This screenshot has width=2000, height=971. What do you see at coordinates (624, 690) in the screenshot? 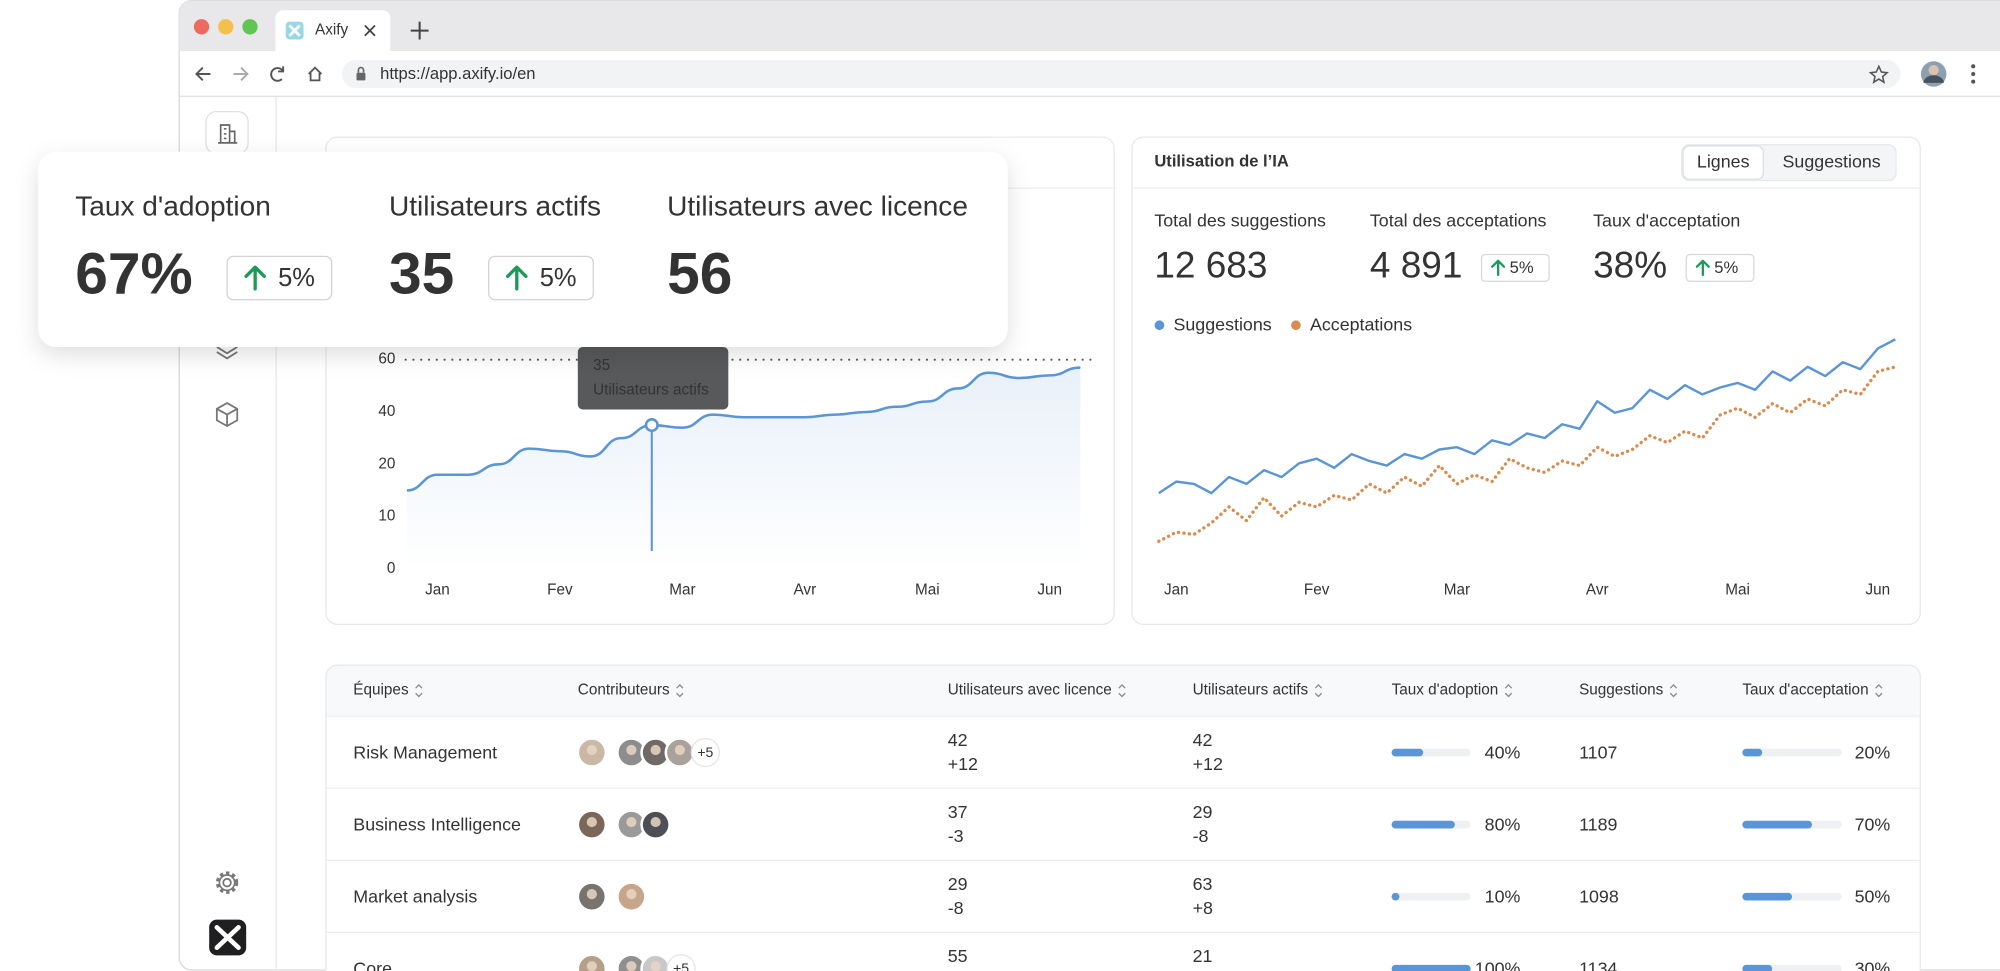
I see `column-header: Contributeurs` at bounding box center [624, 690].